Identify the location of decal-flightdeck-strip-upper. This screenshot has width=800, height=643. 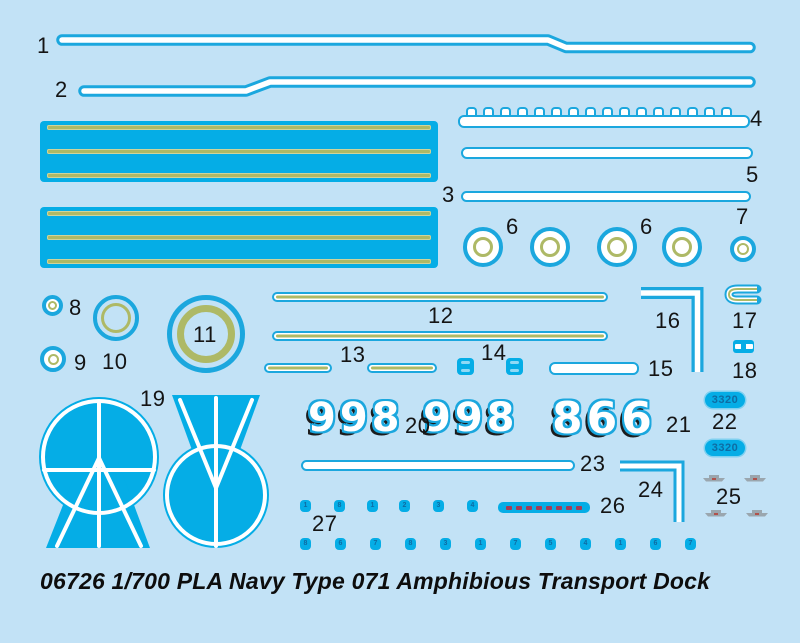
(239, 151).